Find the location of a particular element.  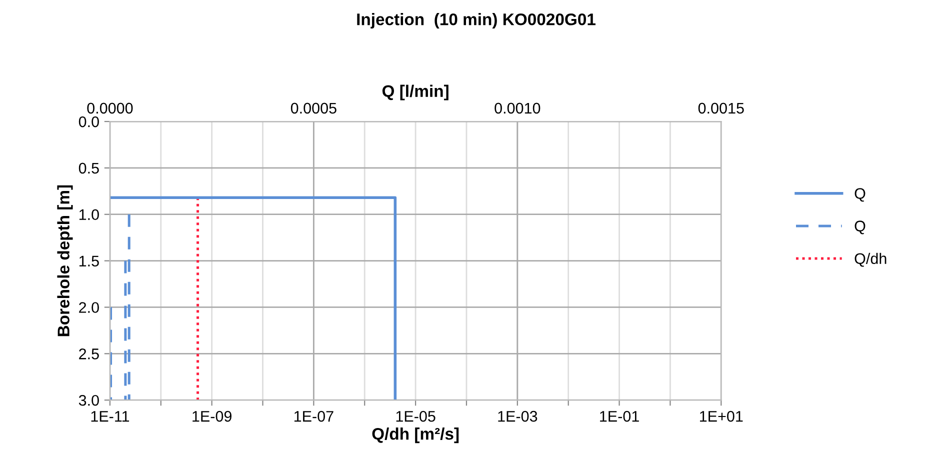

x-tick-label: 1E-03 is located at coordinates (518, 416).